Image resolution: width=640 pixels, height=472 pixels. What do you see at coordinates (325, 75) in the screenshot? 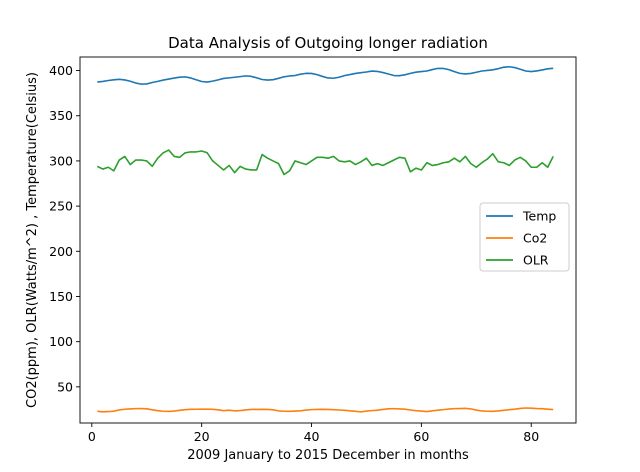
I see `series-line-temp` at bounding box center [325, 75].